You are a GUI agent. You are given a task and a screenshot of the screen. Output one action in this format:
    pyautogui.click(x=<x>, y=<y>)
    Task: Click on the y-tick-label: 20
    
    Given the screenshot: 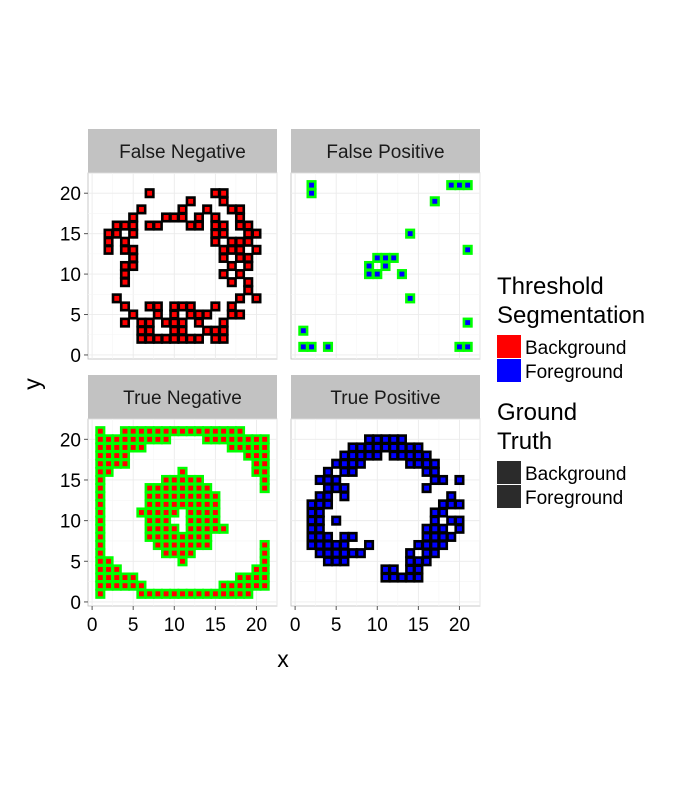 What is the action you would take?
    pyautogui.click(x=70, y=194)
    